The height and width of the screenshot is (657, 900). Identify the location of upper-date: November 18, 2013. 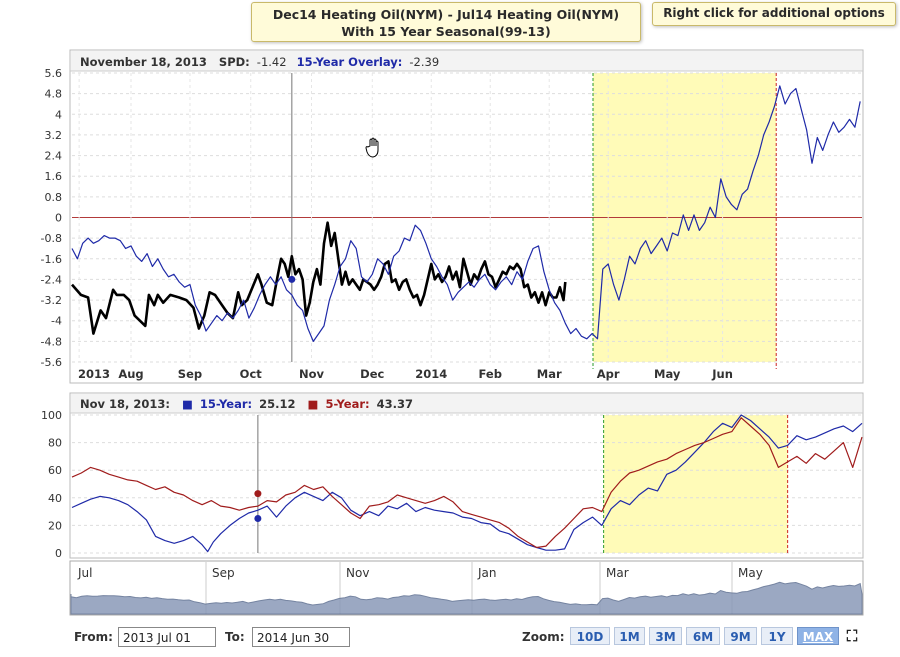
(143, 62).